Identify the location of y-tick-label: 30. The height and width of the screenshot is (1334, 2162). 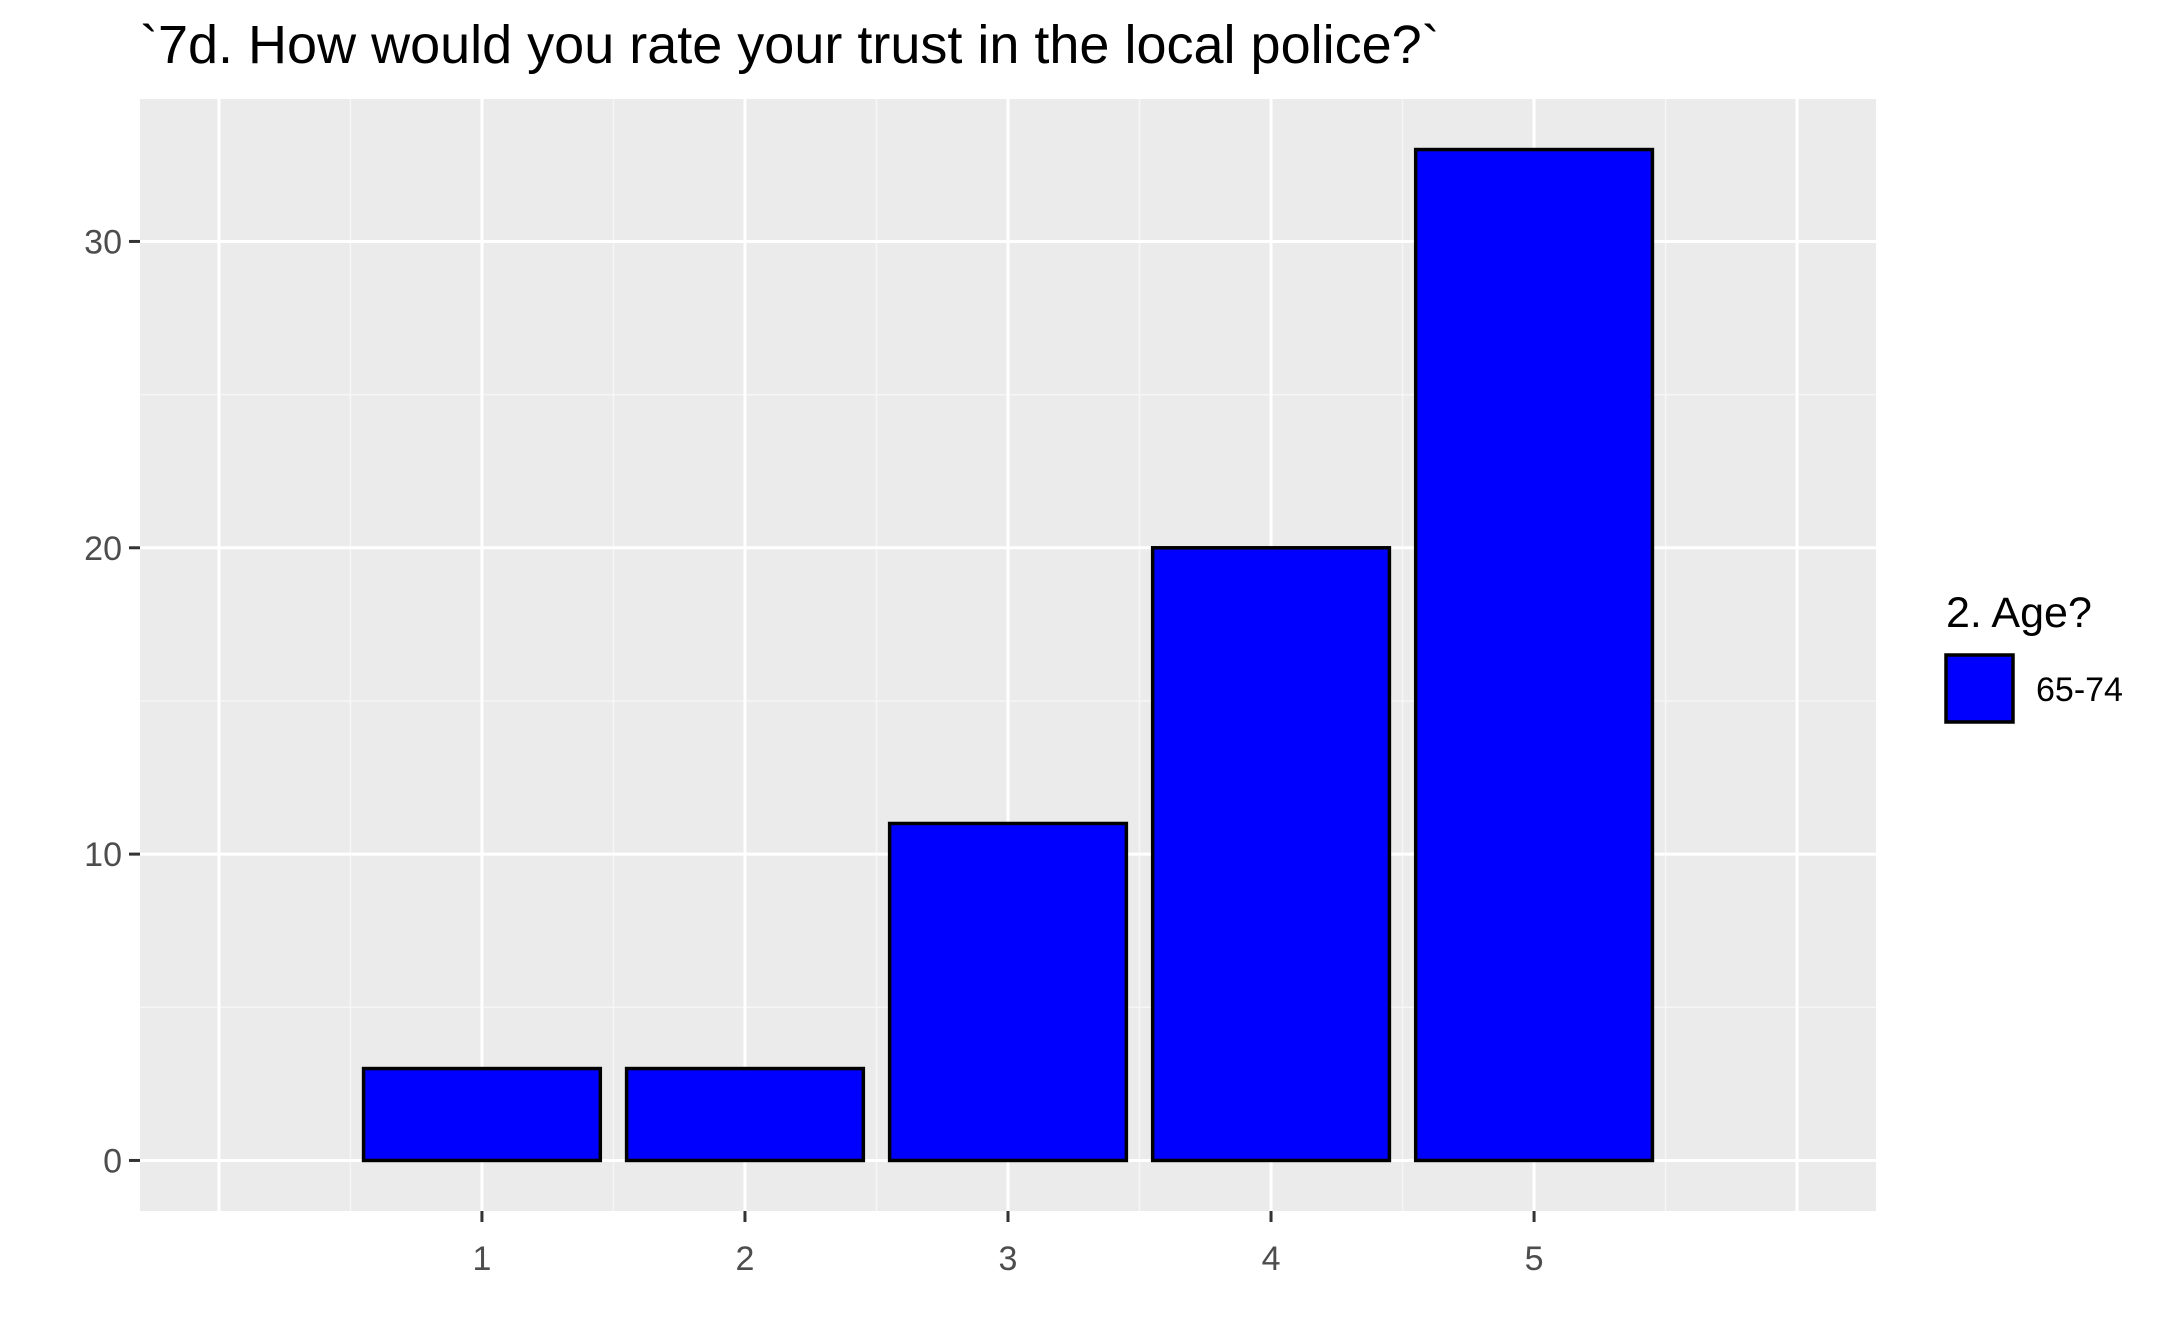
(103, 242).